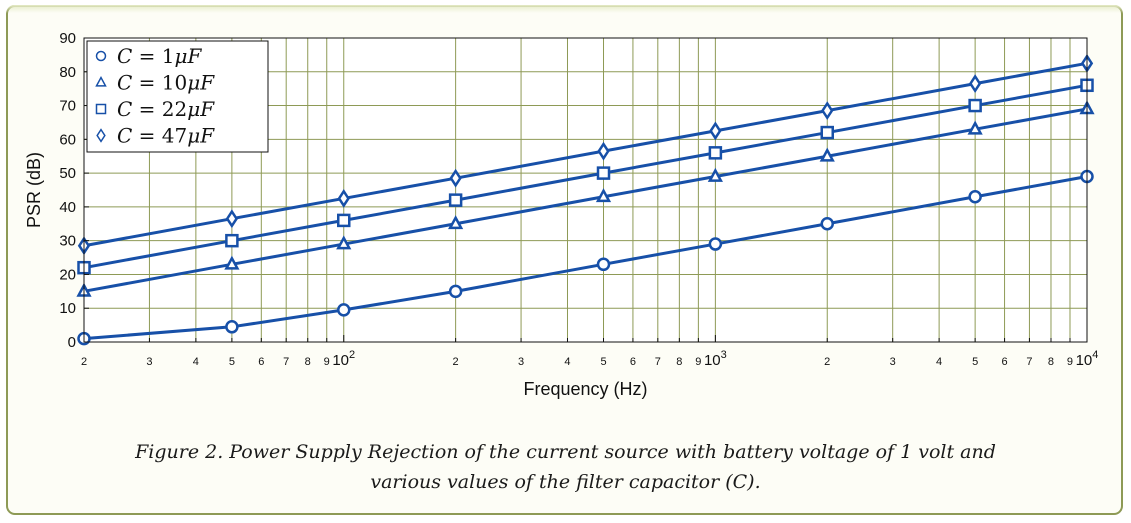 The width and height of the screenshot is (1131, 523). I want to click on legend-marker-square, so click(101, 109).